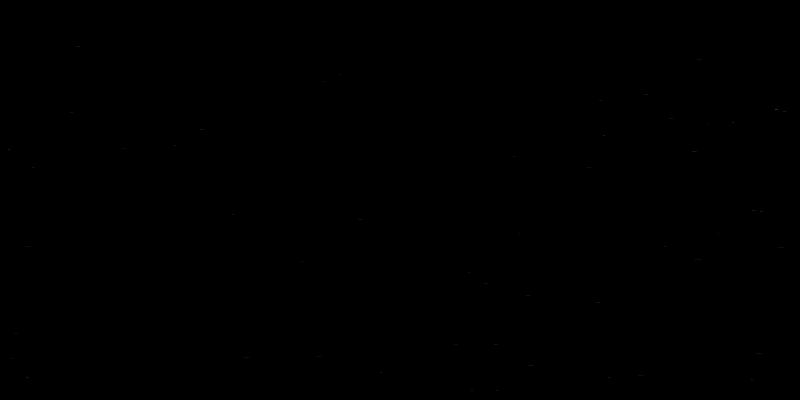 The width and height of the screenshot is (800, 400). Describe the element at coordinates (528, 296) in the screenshot. I see `word-reveals: reveals` at that location.